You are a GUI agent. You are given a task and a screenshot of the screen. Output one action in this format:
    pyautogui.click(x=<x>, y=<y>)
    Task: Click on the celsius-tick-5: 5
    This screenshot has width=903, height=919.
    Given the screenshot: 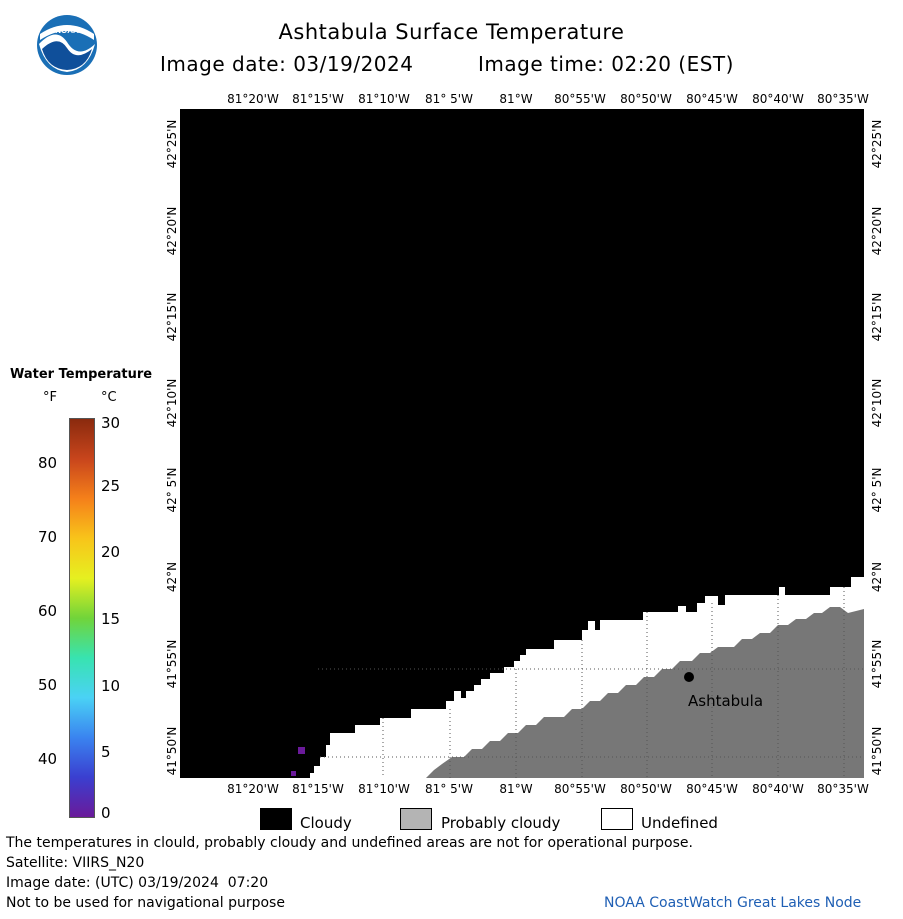 What is the action you would take?
    pyautogui.click(x=106, y=752)
    